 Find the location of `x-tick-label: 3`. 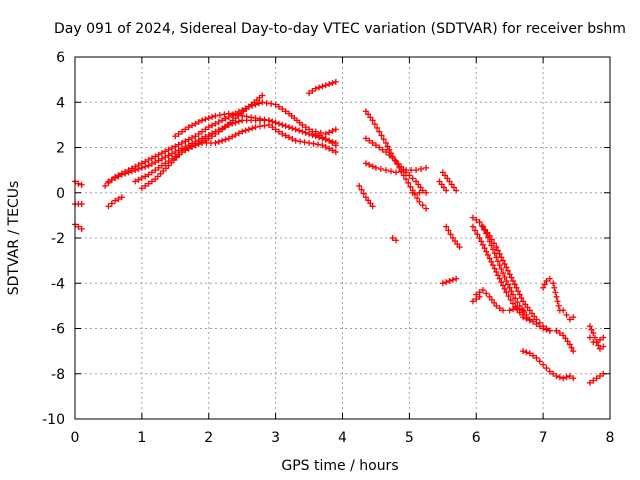

x-tick-label: 3 is located at coordinates (275, 438).